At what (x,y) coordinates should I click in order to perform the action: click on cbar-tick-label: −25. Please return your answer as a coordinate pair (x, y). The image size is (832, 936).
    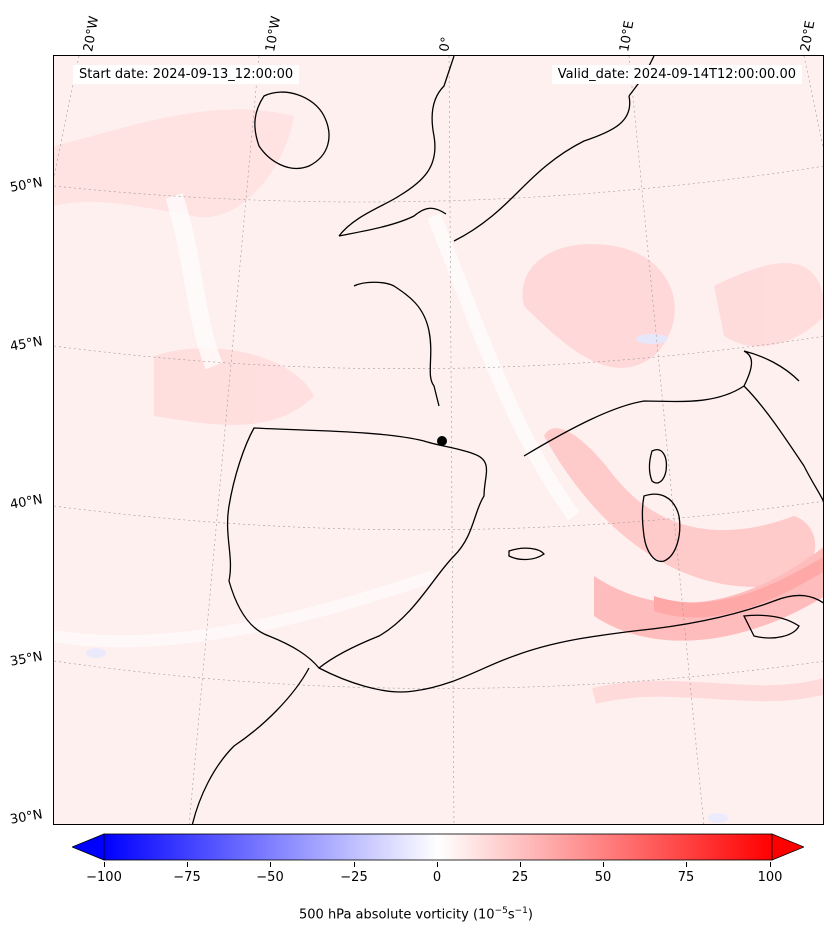
    Looking at the image, I should click on (354, 877).